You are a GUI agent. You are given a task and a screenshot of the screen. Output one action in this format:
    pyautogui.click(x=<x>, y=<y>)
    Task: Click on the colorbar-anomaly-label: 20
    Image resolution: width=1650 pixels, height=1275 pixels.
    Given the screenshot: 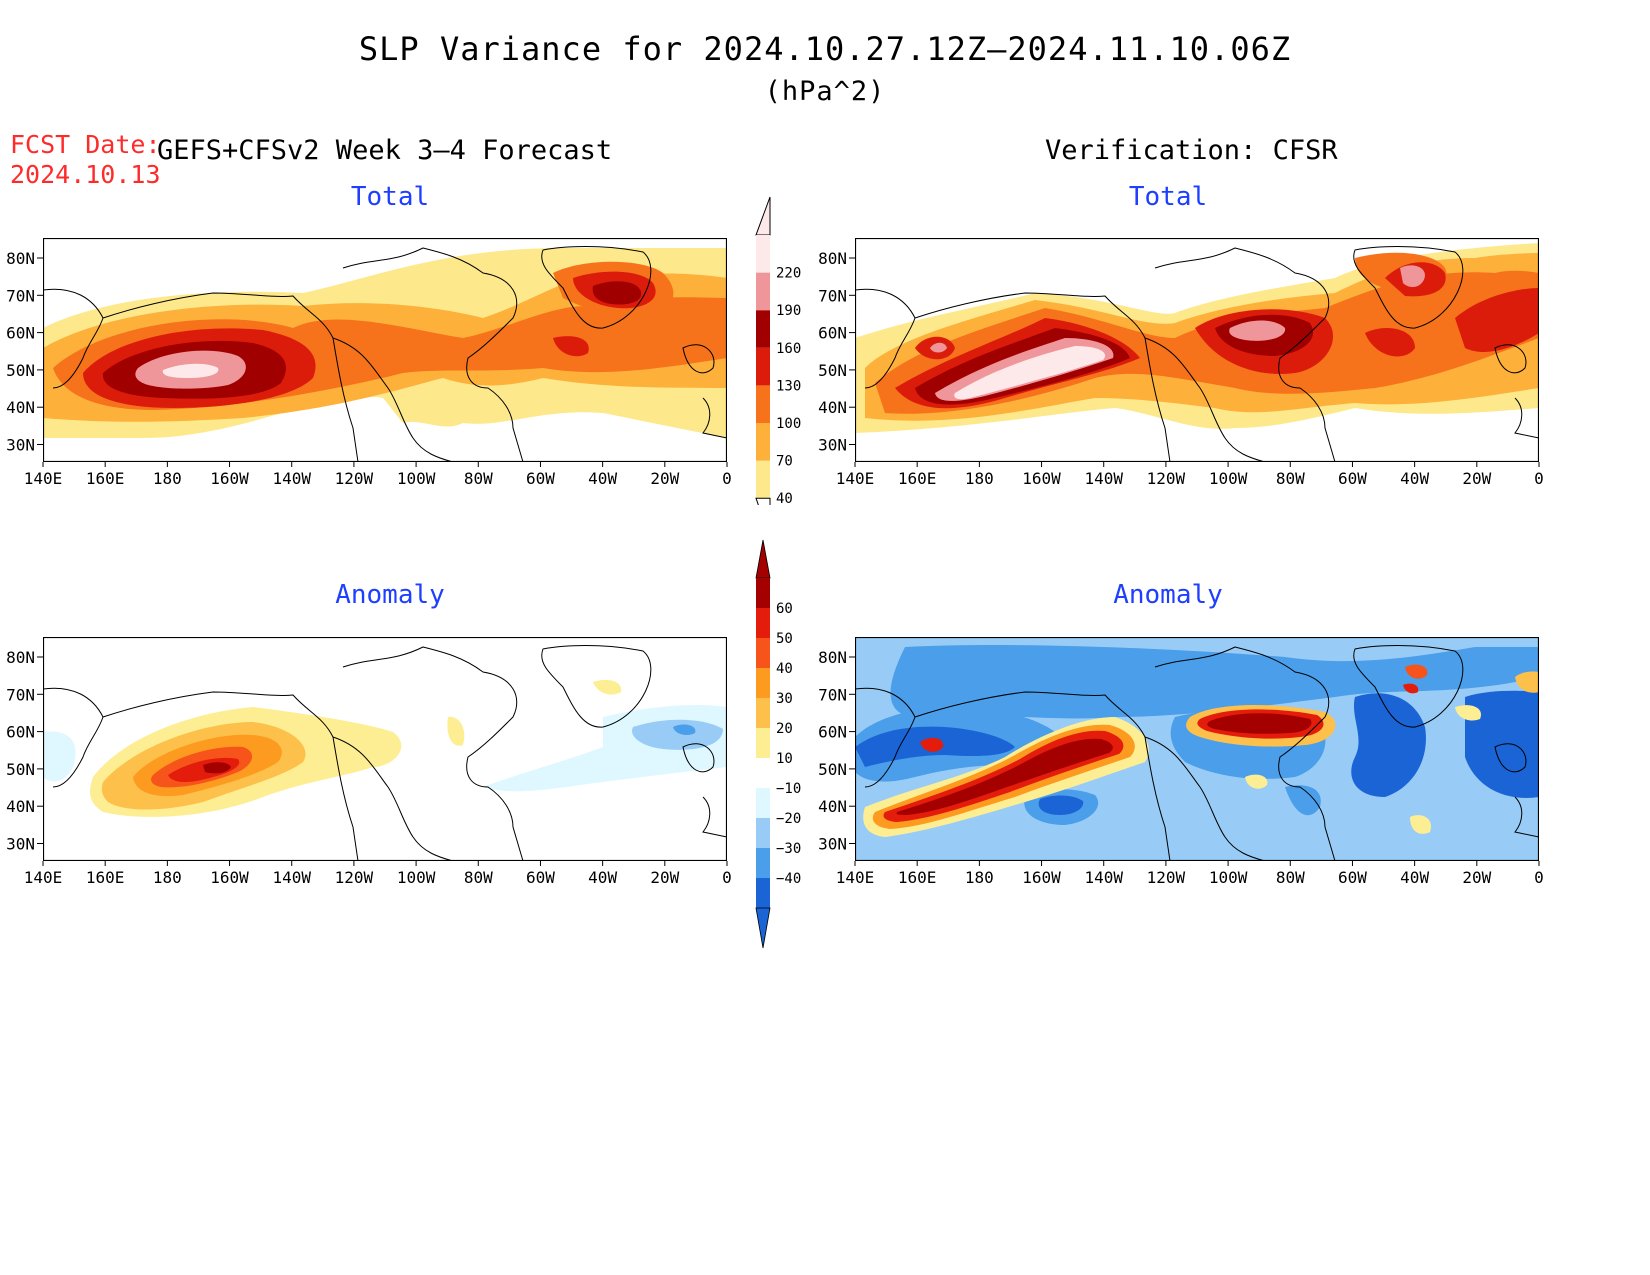 What is the action you would take?
    pyautogui.click(x=784, y=729)
    